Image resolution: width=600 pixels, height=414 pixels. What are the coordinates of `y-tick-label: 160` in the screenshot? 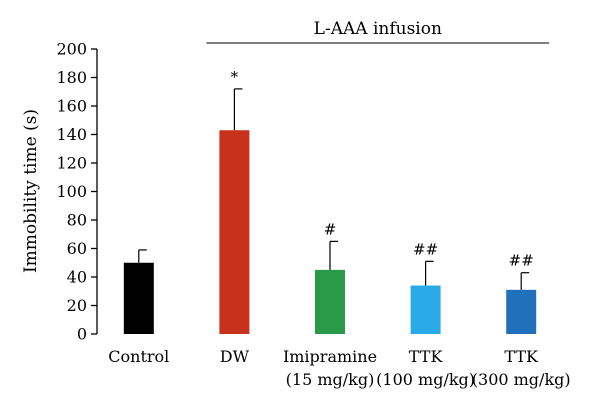 It's located at (71, 106).